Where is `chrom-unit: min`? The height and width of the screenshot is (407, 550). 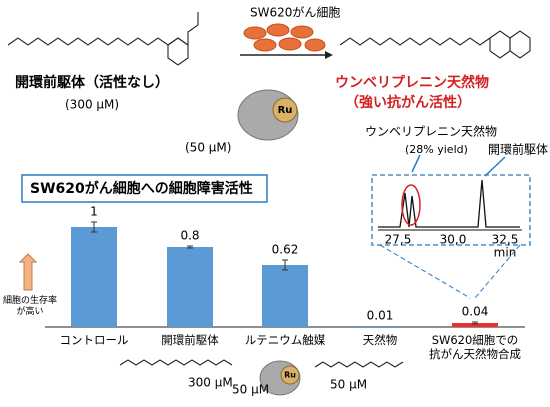
chrom-unit: min is located at coordinates (505, 253).